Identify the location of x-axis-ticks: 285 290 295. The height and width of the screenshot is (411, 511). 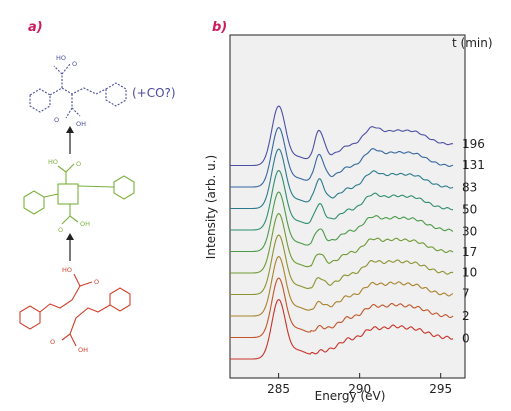
(359, 384).